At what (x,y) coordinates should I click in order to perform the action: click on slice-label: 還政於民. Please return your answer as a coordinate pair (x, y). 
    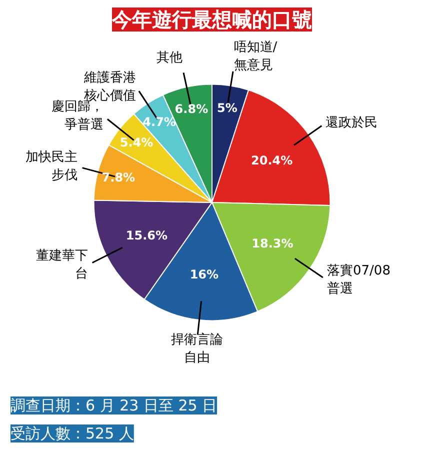
    Looking at the image, I should click on (352, 122).